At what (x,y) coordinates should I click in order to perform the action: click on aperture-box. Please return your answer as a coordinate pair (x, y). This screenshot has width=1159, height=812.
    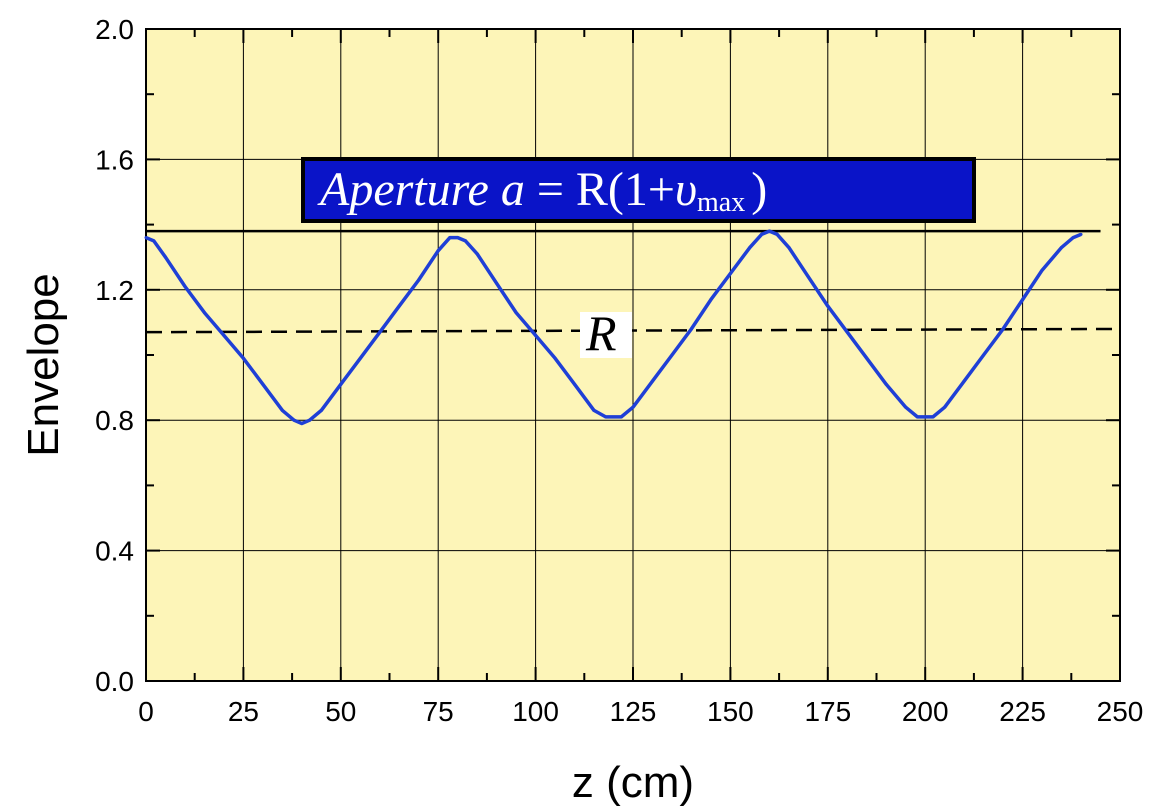
    Looking at the image, I should click on (638, 190).